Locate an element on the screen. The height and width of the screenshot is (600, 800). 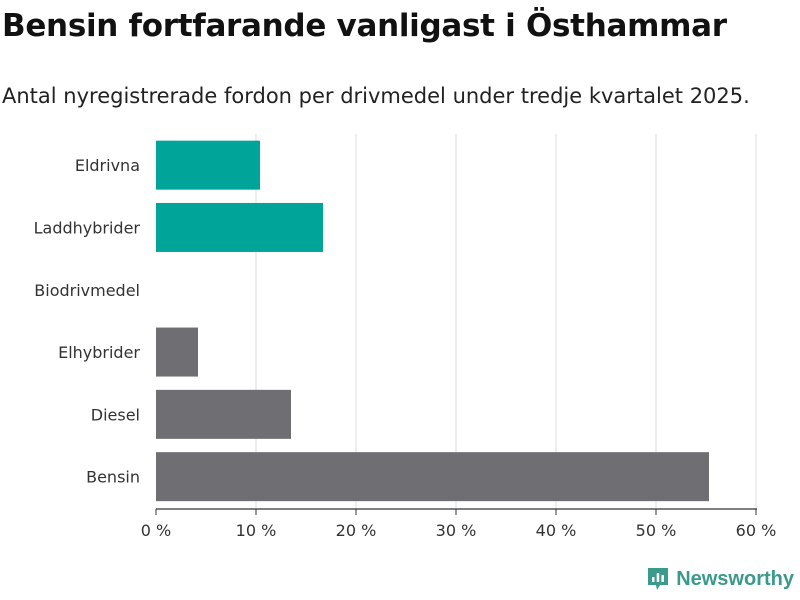
x-tick-label: 60 % is located at coordinates (756, 530).